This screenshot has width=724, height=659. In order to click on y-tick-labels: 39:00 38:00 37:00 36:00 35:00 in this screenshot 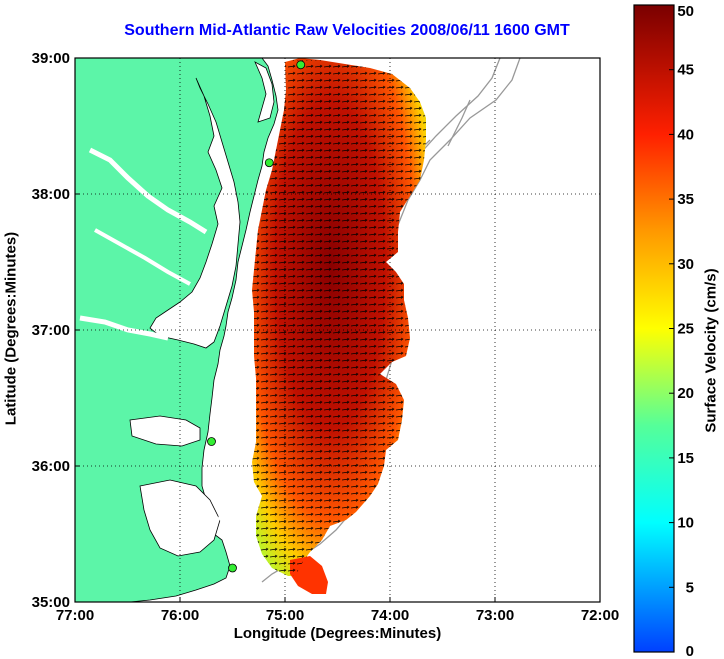, I will do `click(56, 330)`.